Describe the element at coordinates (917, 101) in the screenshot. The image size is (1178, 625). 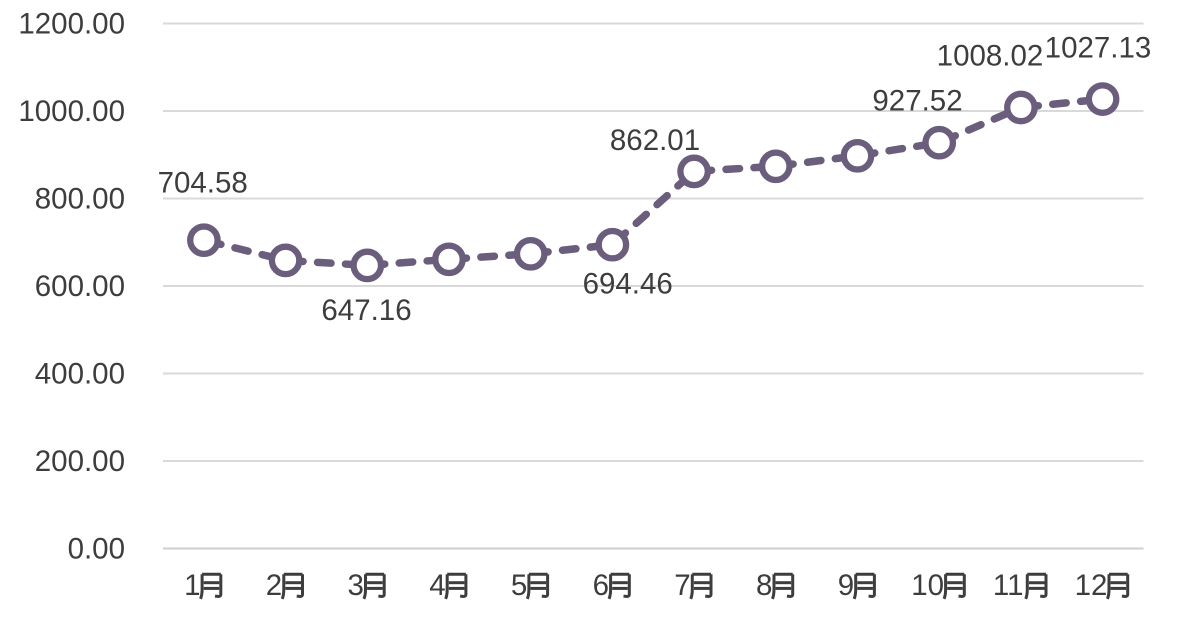
I see `svg-text: 927.52` at that location.